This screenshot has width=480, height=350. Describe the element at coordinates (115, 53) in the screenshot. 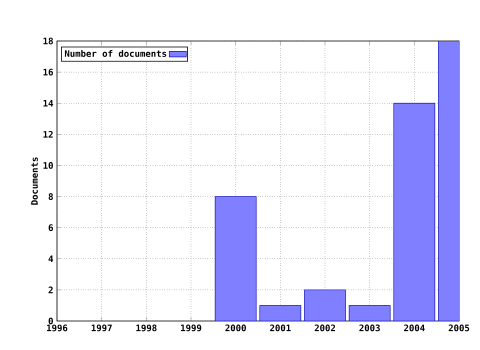

I see `legend-label: Number of documents` at that location.